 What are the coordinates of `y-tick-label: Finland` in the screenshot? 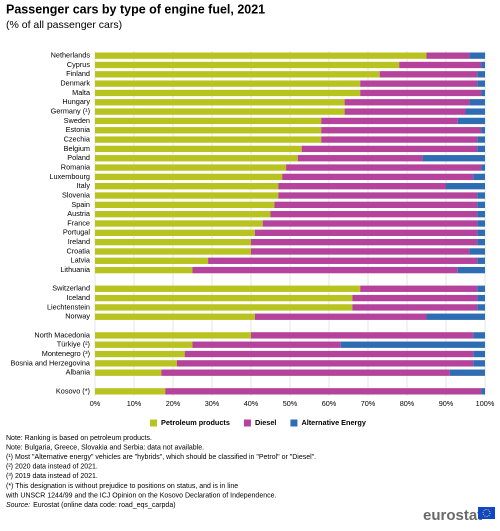 It's located at (78, 73).